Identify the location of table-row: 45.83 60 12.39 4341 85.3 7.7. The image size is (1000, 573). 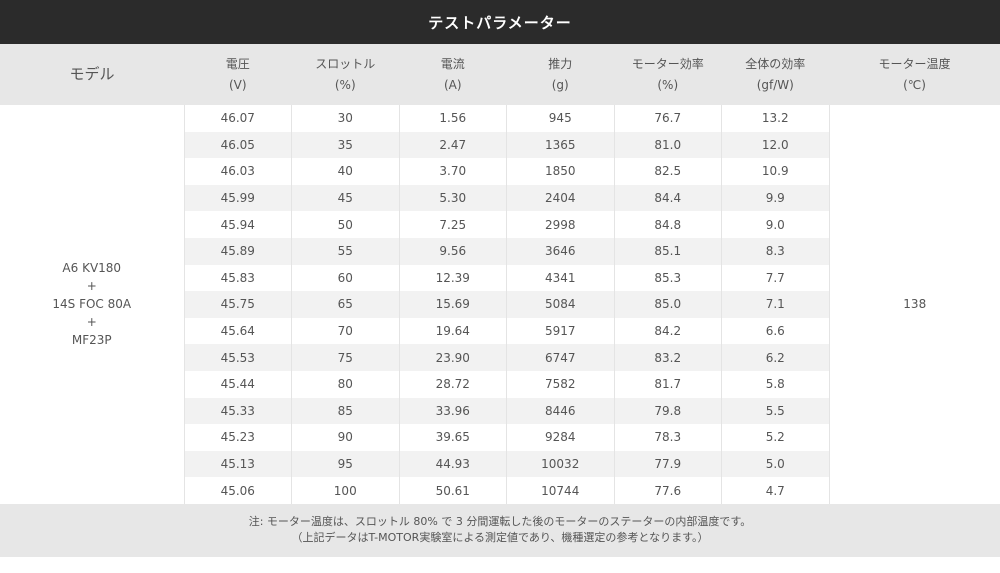
(500, 278).